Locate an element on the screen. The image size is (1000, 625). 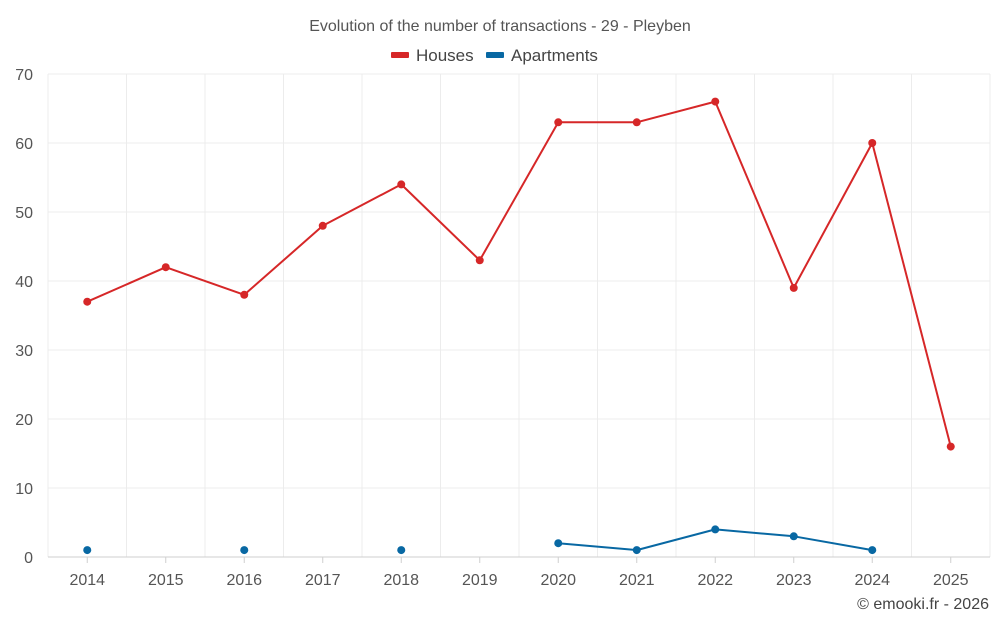
x-tick-label: 2019 is located at coordinates (480, 580).